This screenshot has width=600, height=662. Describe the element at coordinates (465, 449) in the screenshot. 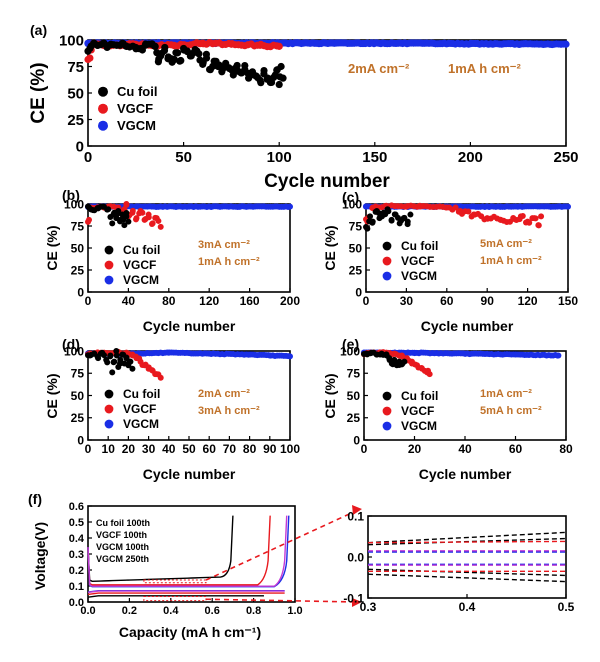

I see `x-tick-label: 40` at that location.